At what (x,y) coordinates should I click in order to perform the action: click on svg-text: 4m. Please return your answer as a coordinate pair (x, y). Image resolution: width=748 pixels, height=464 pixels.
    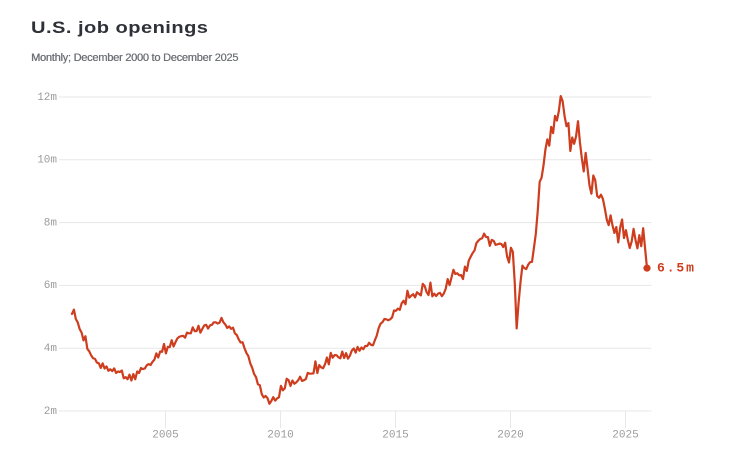
    Looking at the image, I should click on (51, 349).